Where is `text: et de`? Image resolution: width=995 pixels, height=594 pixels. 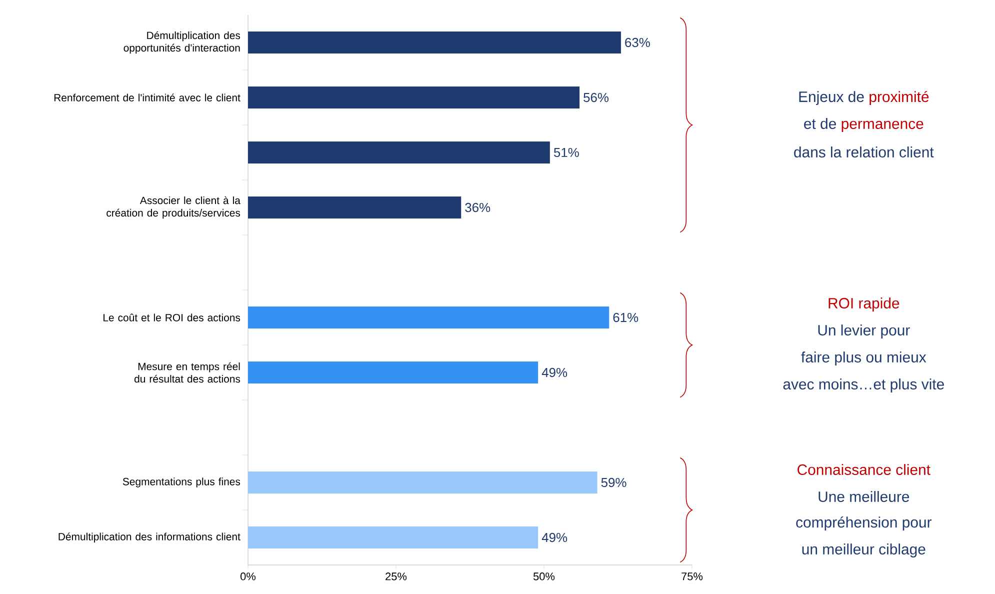
text: et de is located at coordinates (820, 124).